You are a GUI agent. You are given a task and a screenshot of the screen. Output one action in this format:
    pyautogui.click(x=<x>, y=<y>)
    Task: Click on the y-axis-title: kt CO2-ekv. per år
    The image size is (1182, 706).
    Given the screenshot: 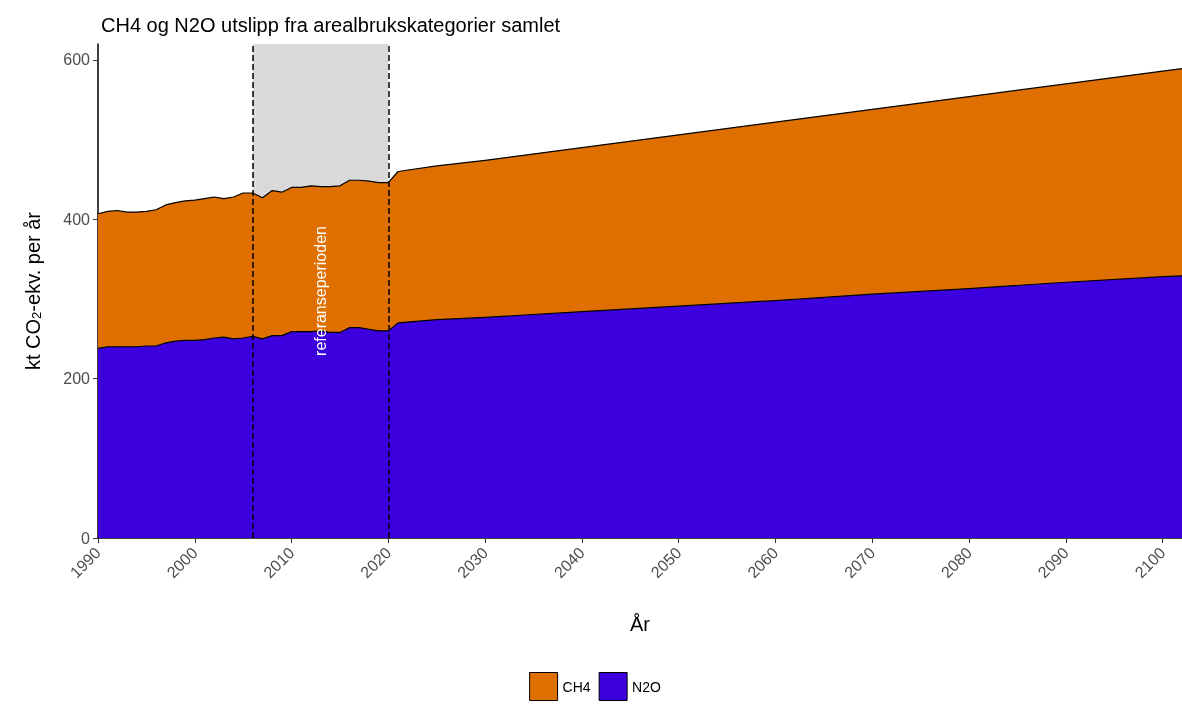 What is the action you would take?
    pyautogui.click(x=32, y=291)
    